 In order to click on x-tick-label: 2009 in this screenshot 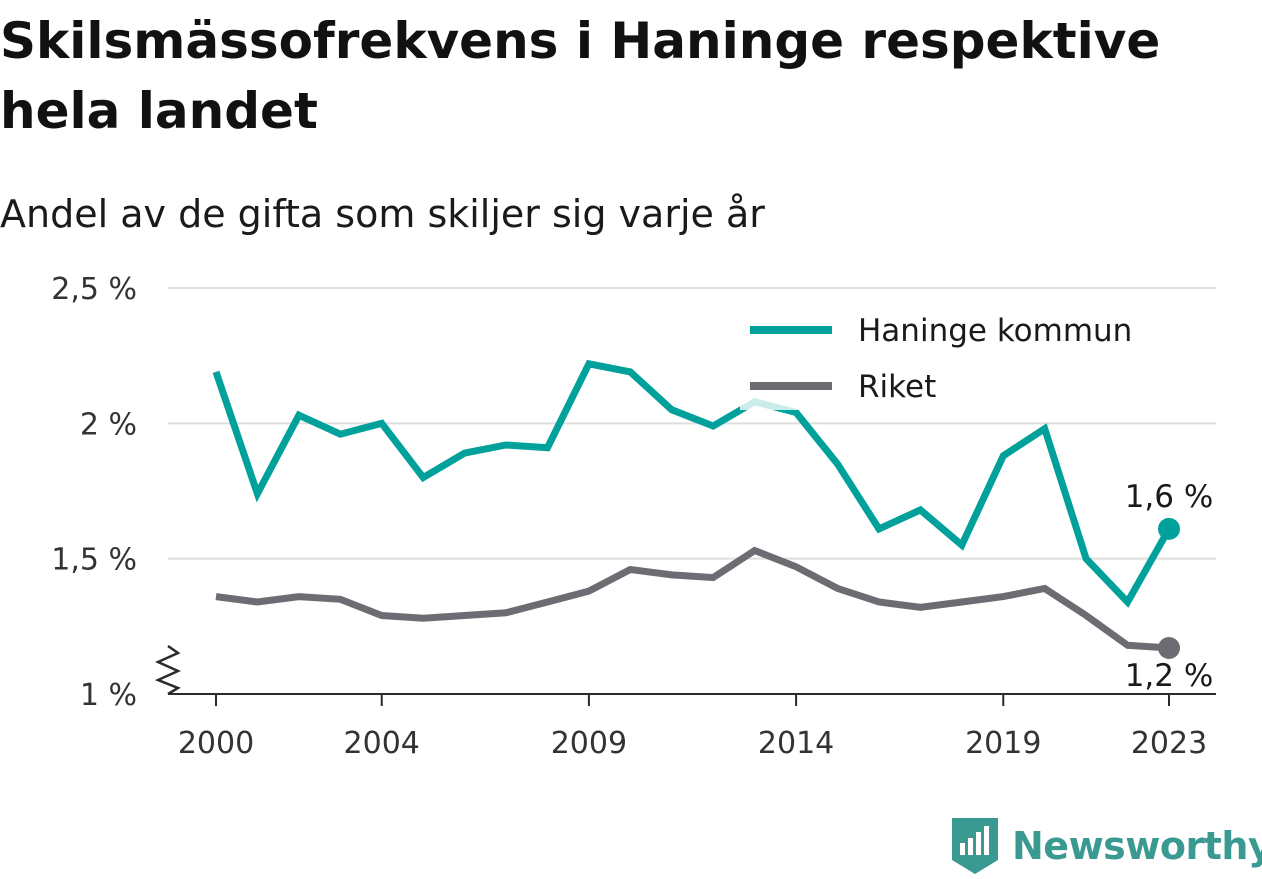, I will do `click(589, 743)`.